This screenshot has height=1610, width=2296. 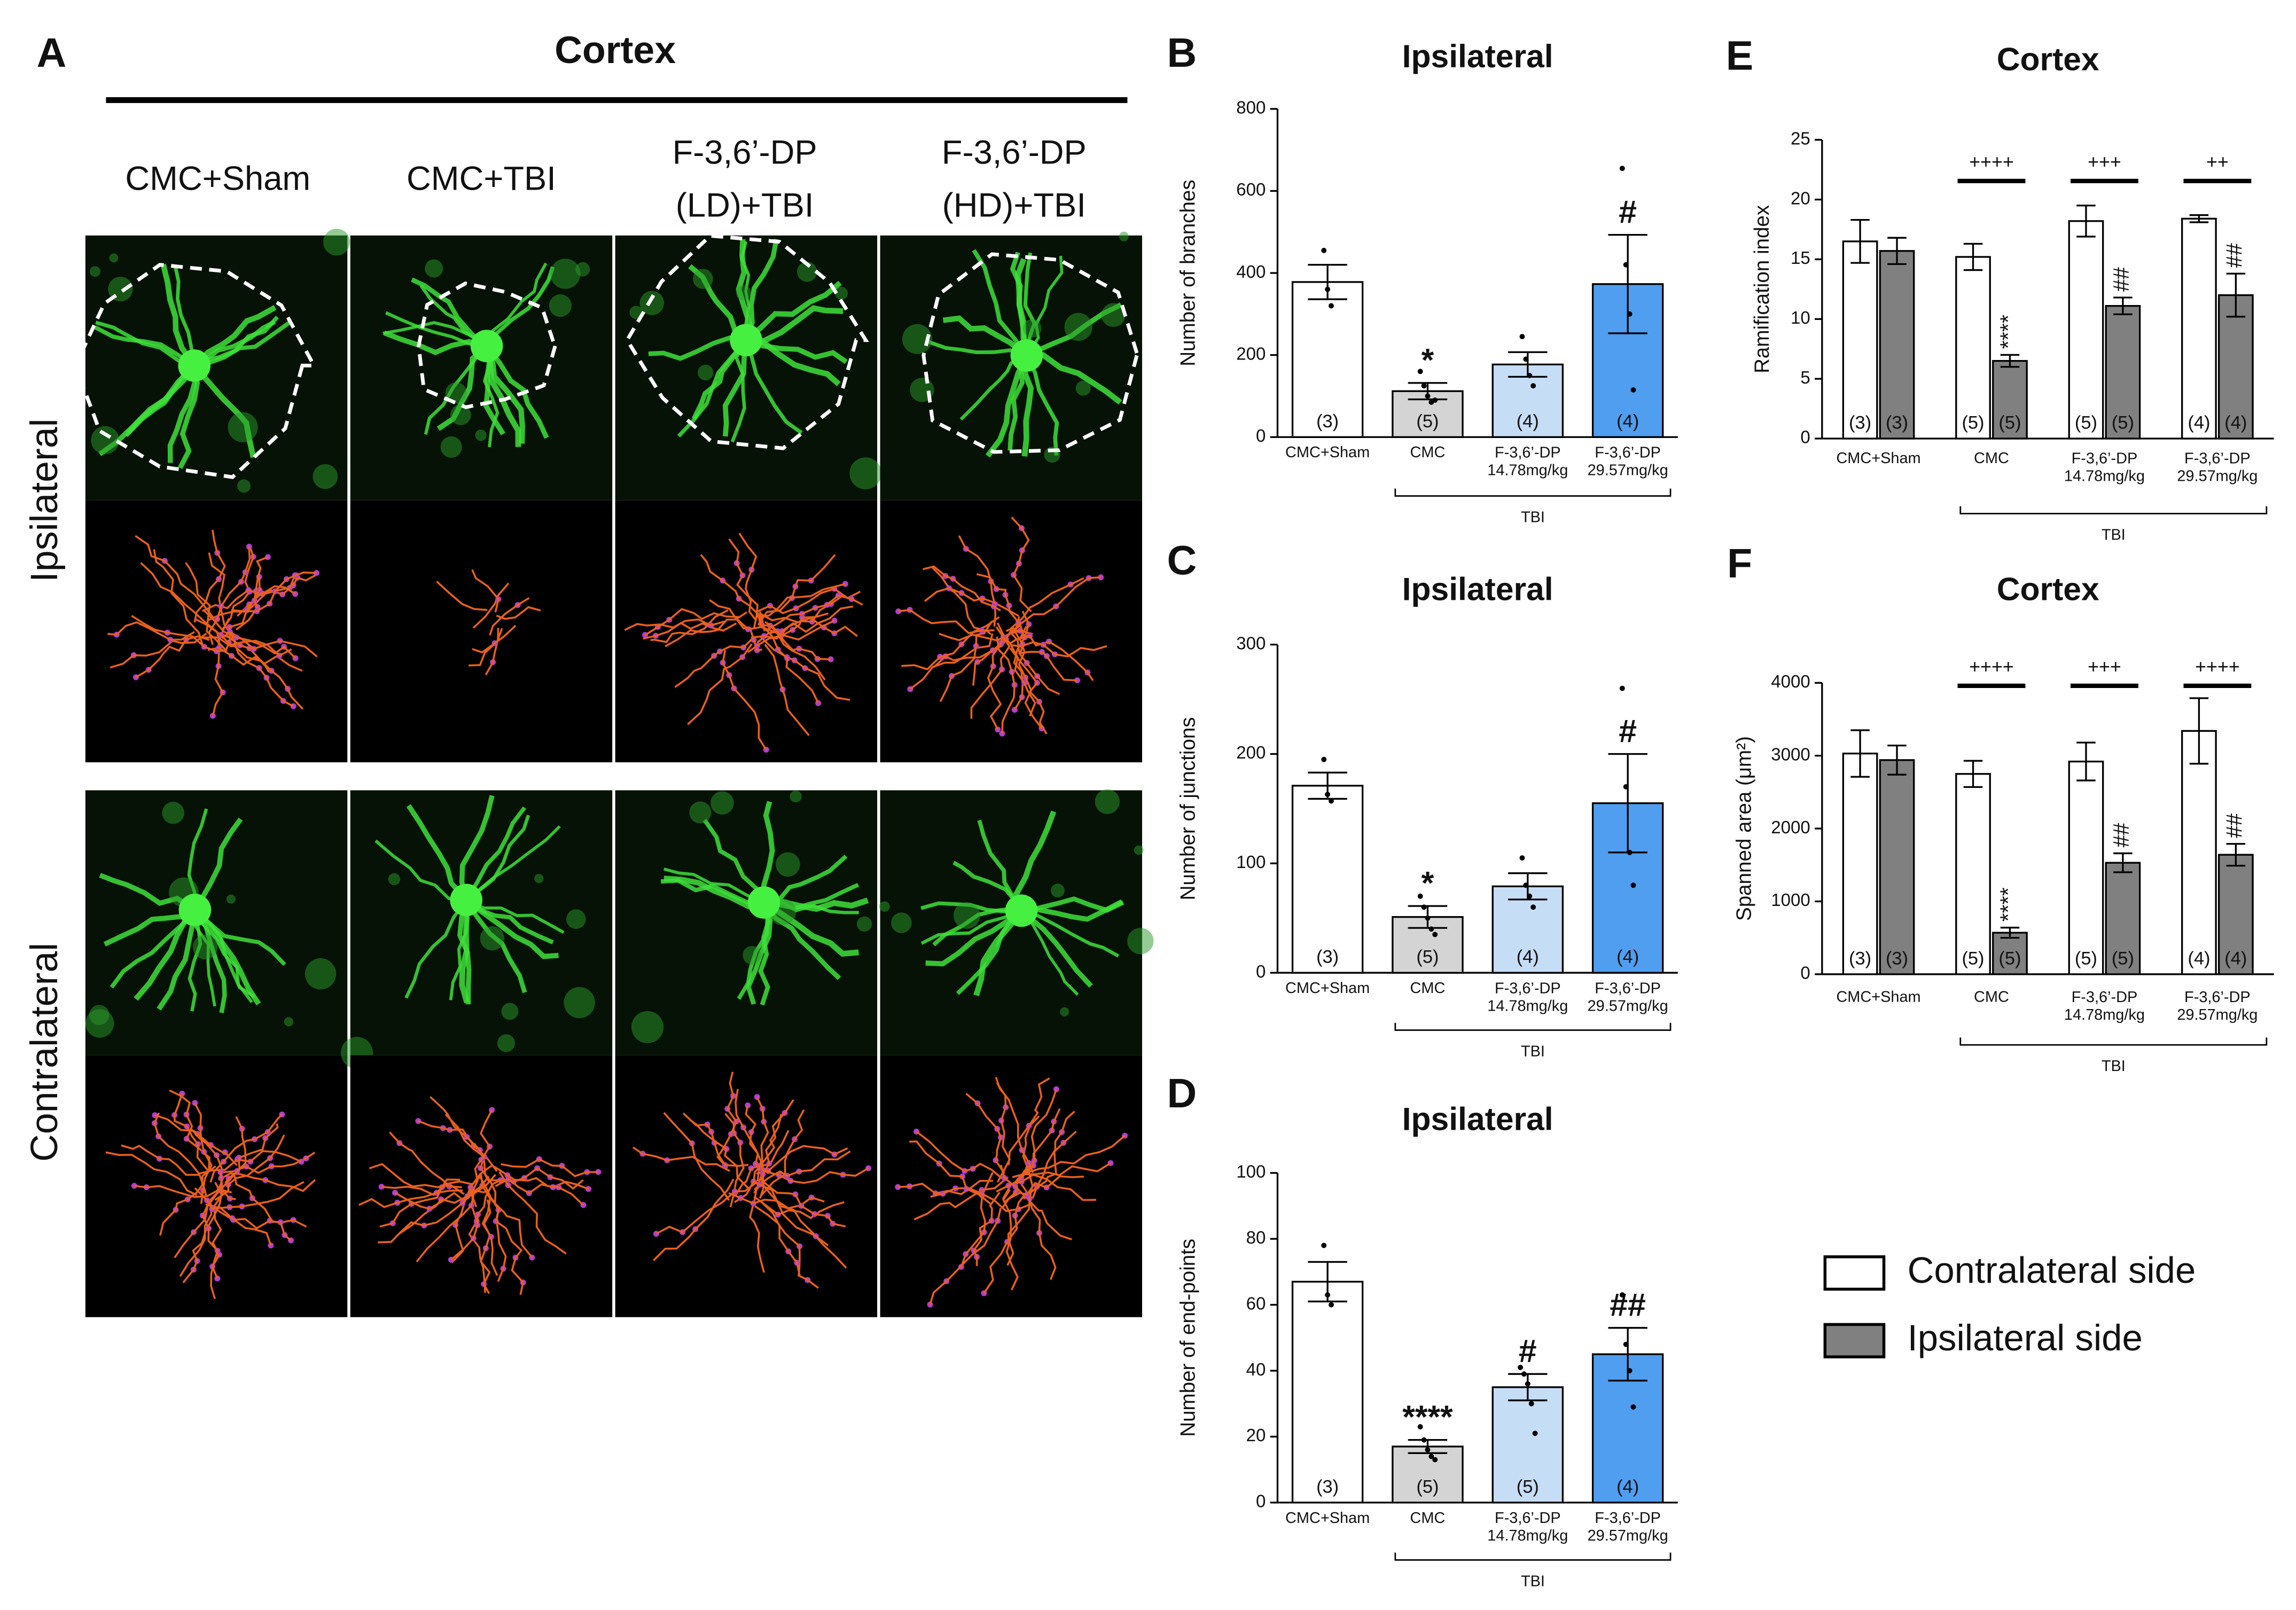 What do you see at coordinates (1628, 731) in the screenshot?
I see `significance: #` at bounding box center [1628, 731].